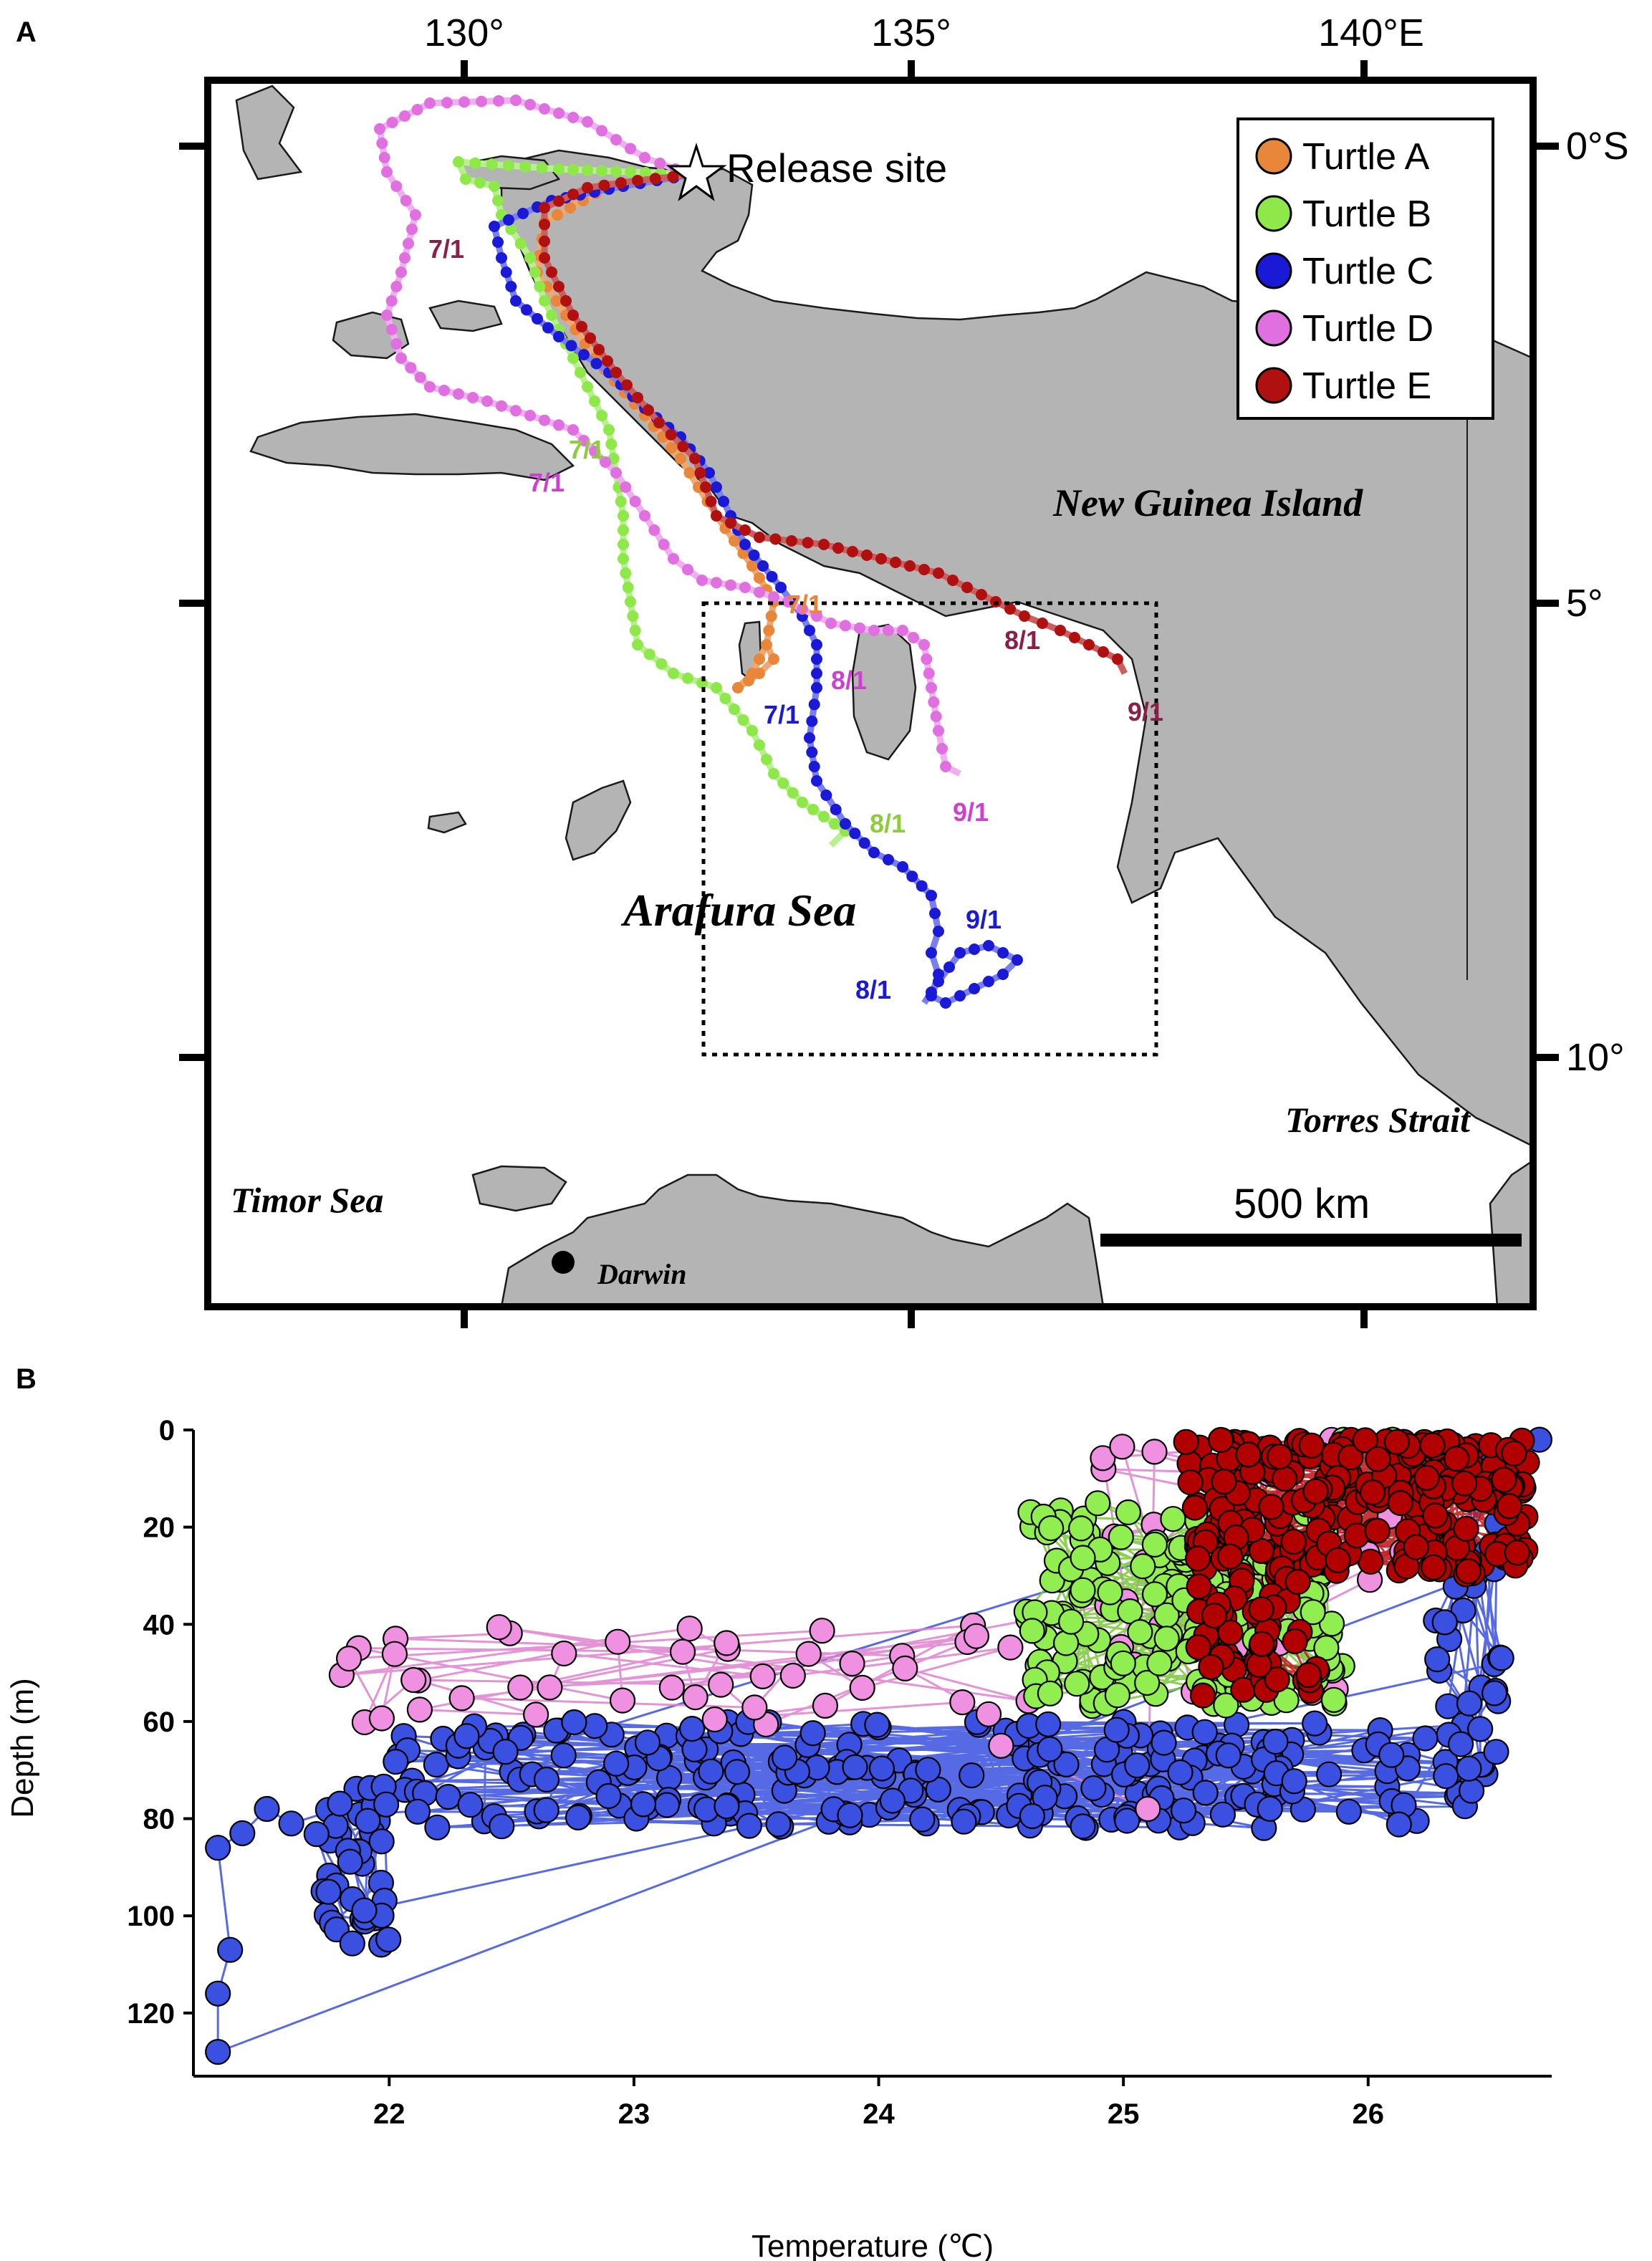 This screenshot has width=1652, height=2261. Describe the element at coordinates (1273, 328) in the screenshot. I see `legend-swatch` at that location.